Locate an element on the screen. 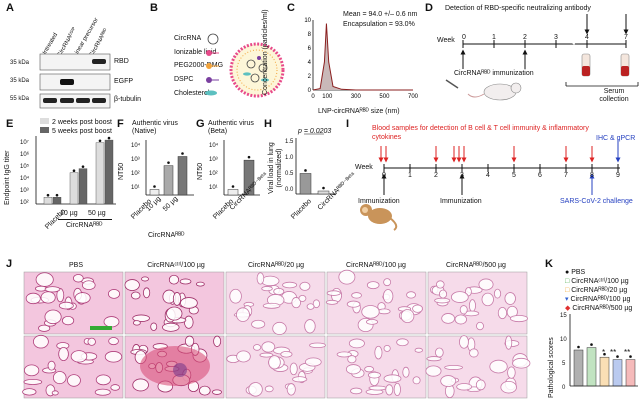  beta-nt50-bars is located at coordinates (241, 168).